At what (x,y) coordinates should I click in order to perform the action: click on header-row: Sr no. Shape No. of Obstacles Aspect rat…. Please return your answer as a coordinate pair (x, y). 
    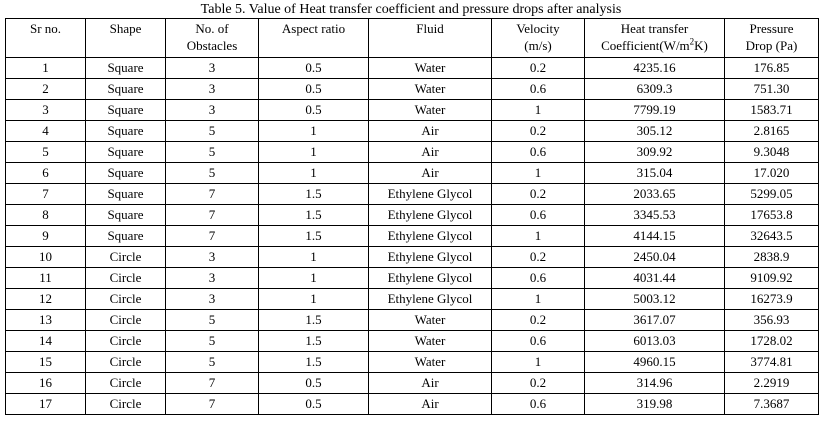
    Looking at the image, I should click on (412, 38).